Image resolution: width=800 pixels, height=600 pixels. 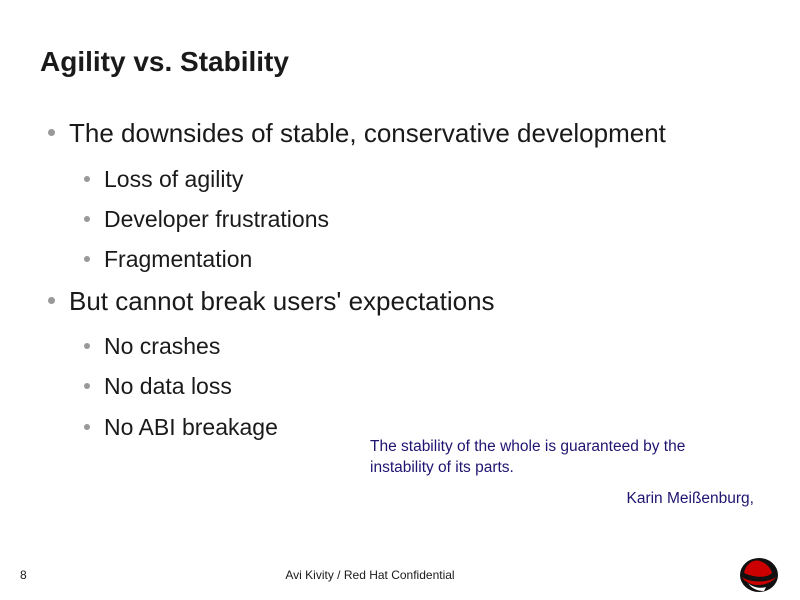 What do you see at coordinates (191, 427) in the screenshot?
I see `sub-bullet-text: No ABI breakage` at bounding box center [191, 427].